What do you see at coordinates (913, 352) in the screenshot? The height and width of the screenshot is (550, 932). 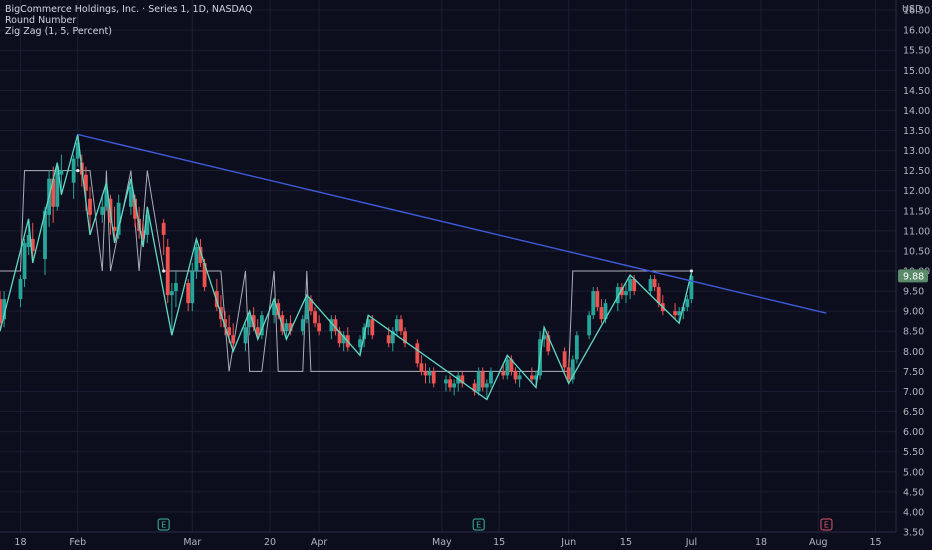 I see `price-tick-label: 8.00` at bounding box center [913, 352].